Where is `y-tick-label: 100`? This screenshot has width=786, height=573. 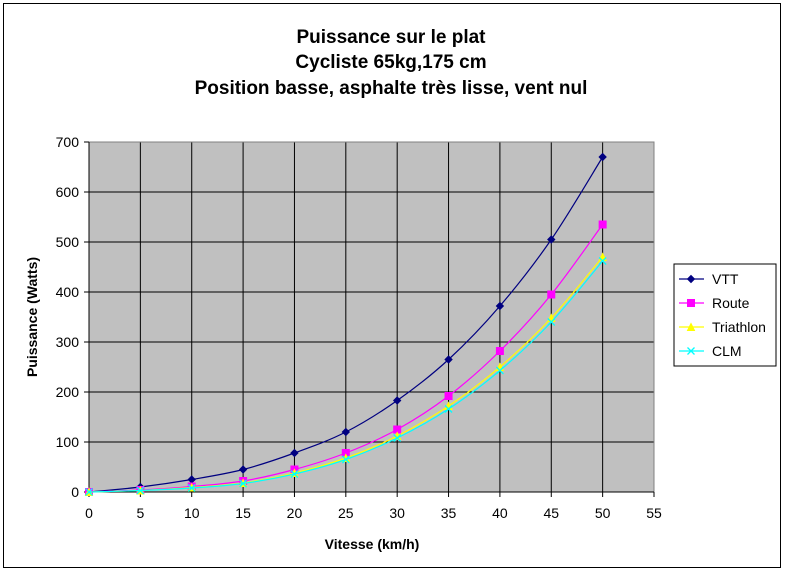
y-tick-label: 100 is located at coordinates (68, 442).